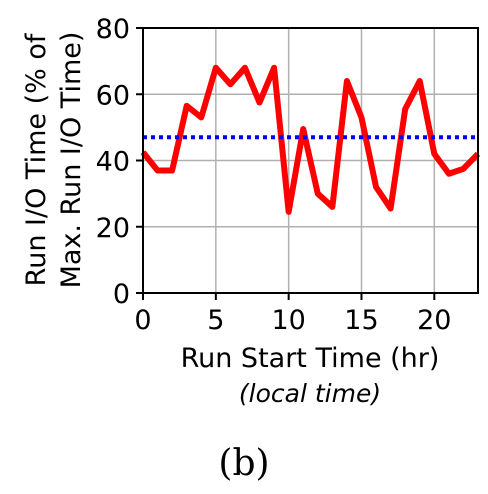  I want to click on y-axis-label-line2: Max. Run I/O Time), so click(71, 160).